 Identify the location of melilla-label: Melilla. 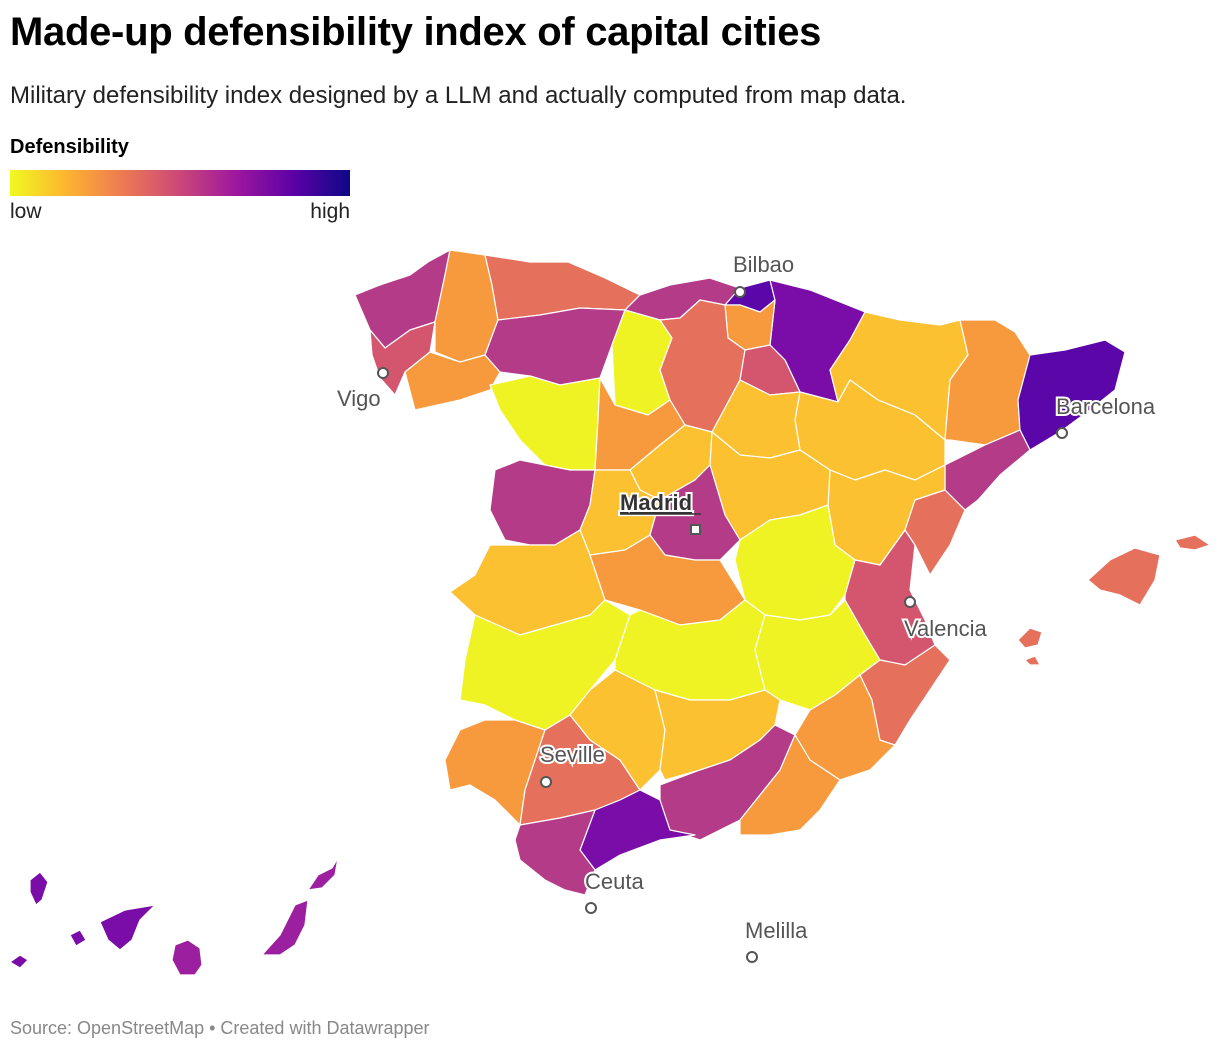
(776, 930).